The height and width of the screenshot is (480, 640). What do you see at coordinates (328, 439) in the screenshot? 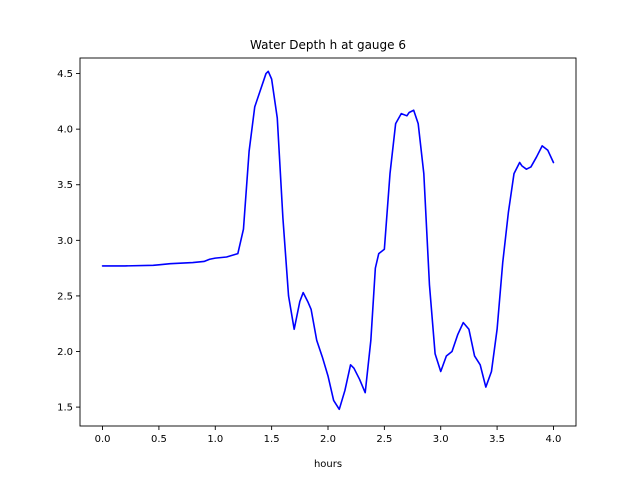
I see `x-tick-label: 2.0` at bounding box center [328, 439].